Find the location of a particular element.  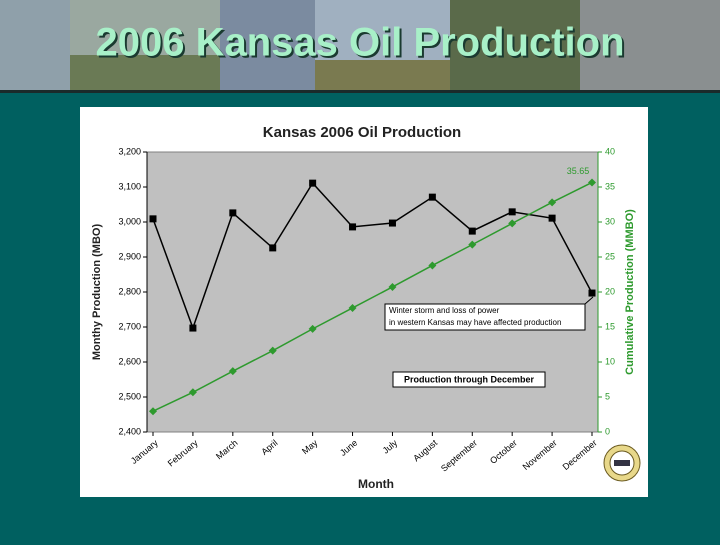

y-tick-label: 3,000 is located at coordinates (129, 221).